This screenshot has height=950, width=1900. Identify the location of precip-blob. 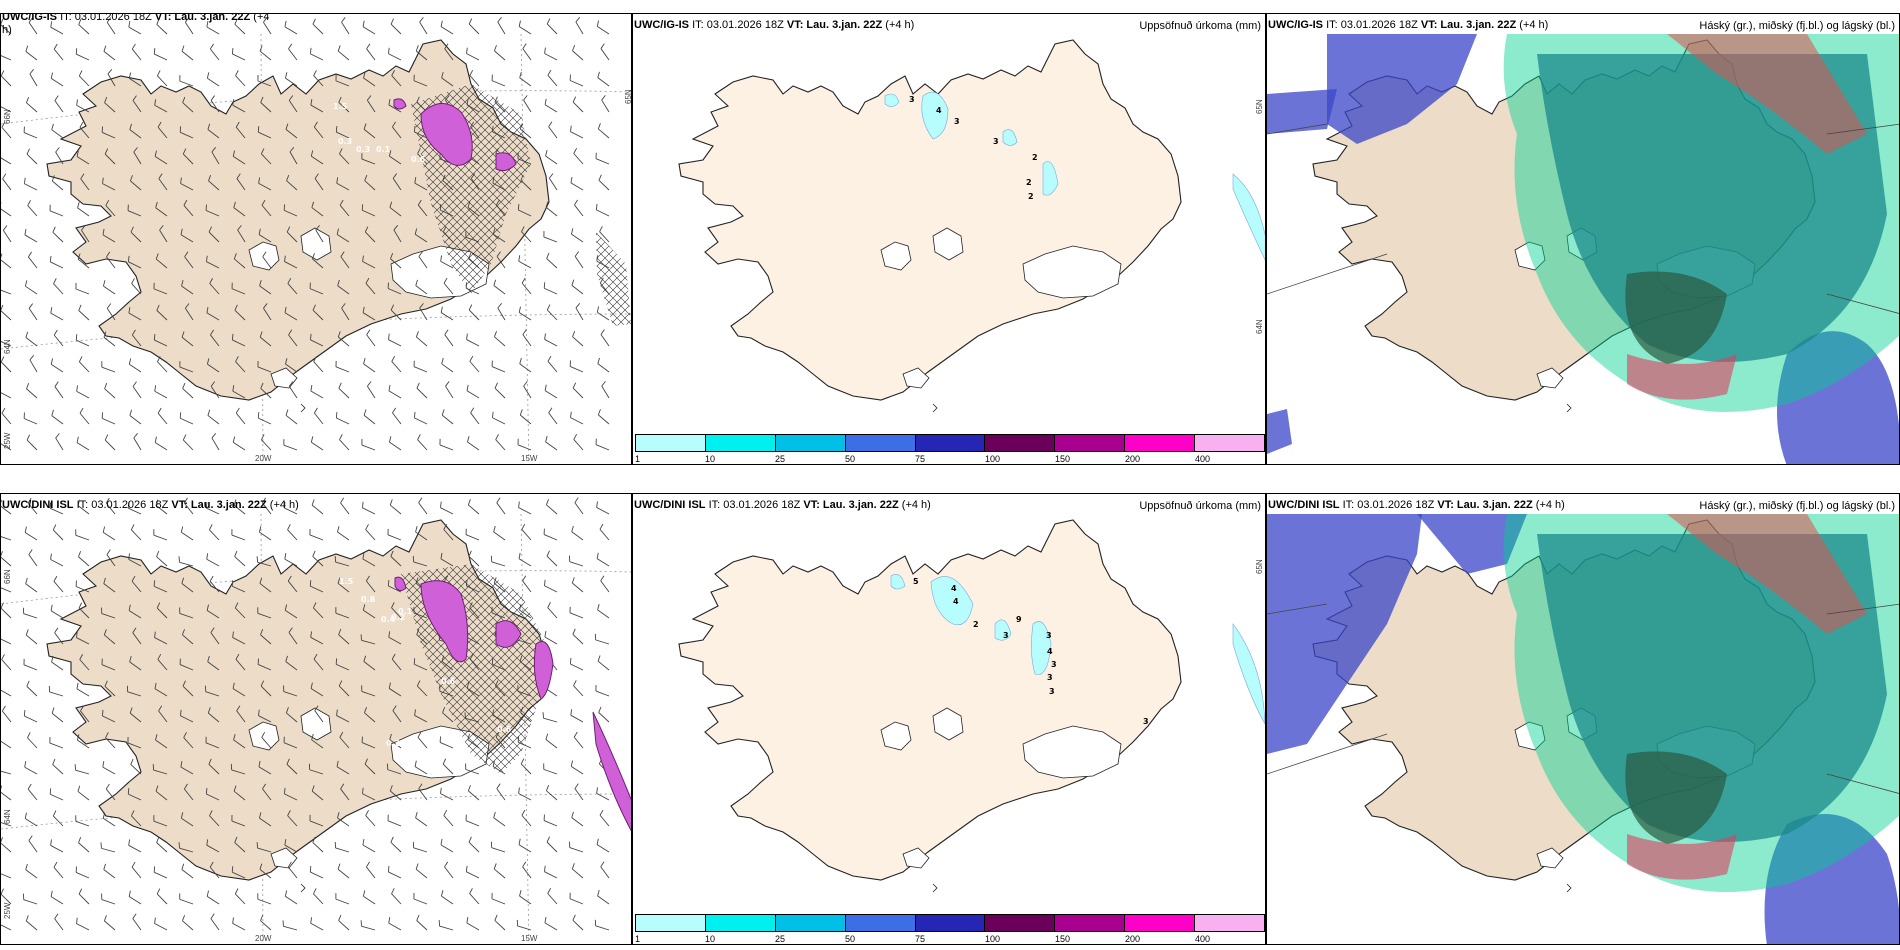
(508, 634).